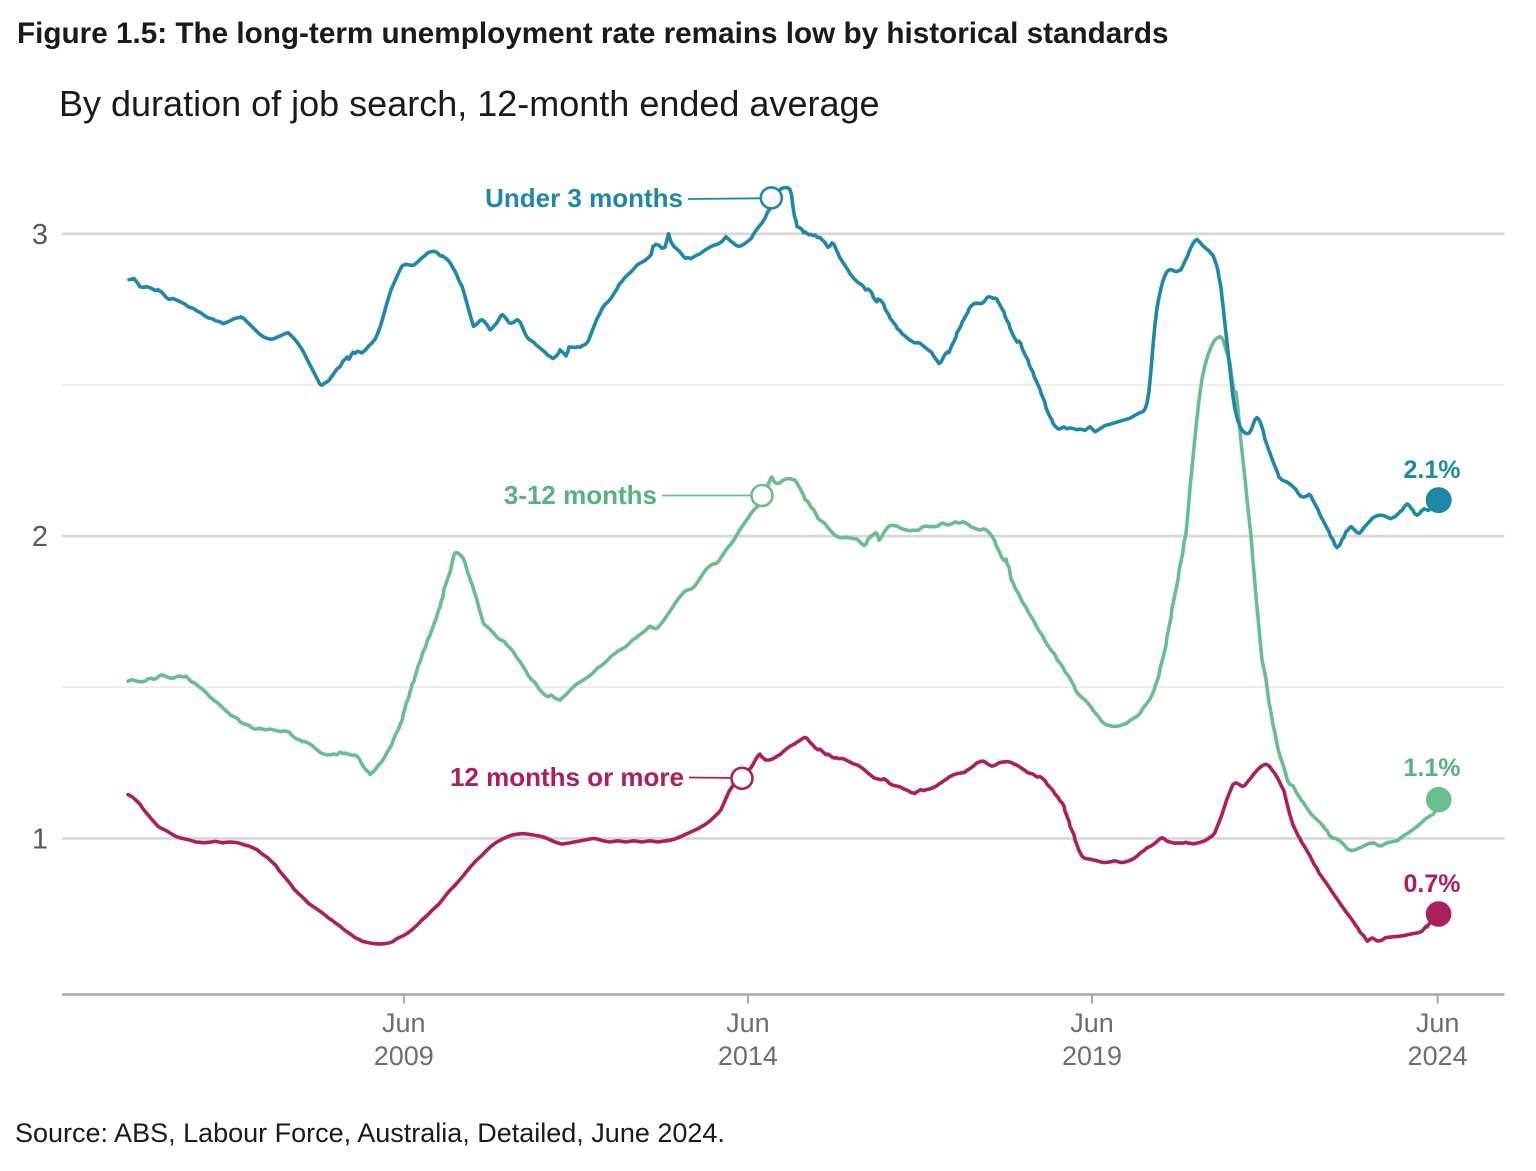  What do you see at coordinates (748, 1056) in the screenshot?
I see `svg-text: 2014` at bounding box center [748, 1056].